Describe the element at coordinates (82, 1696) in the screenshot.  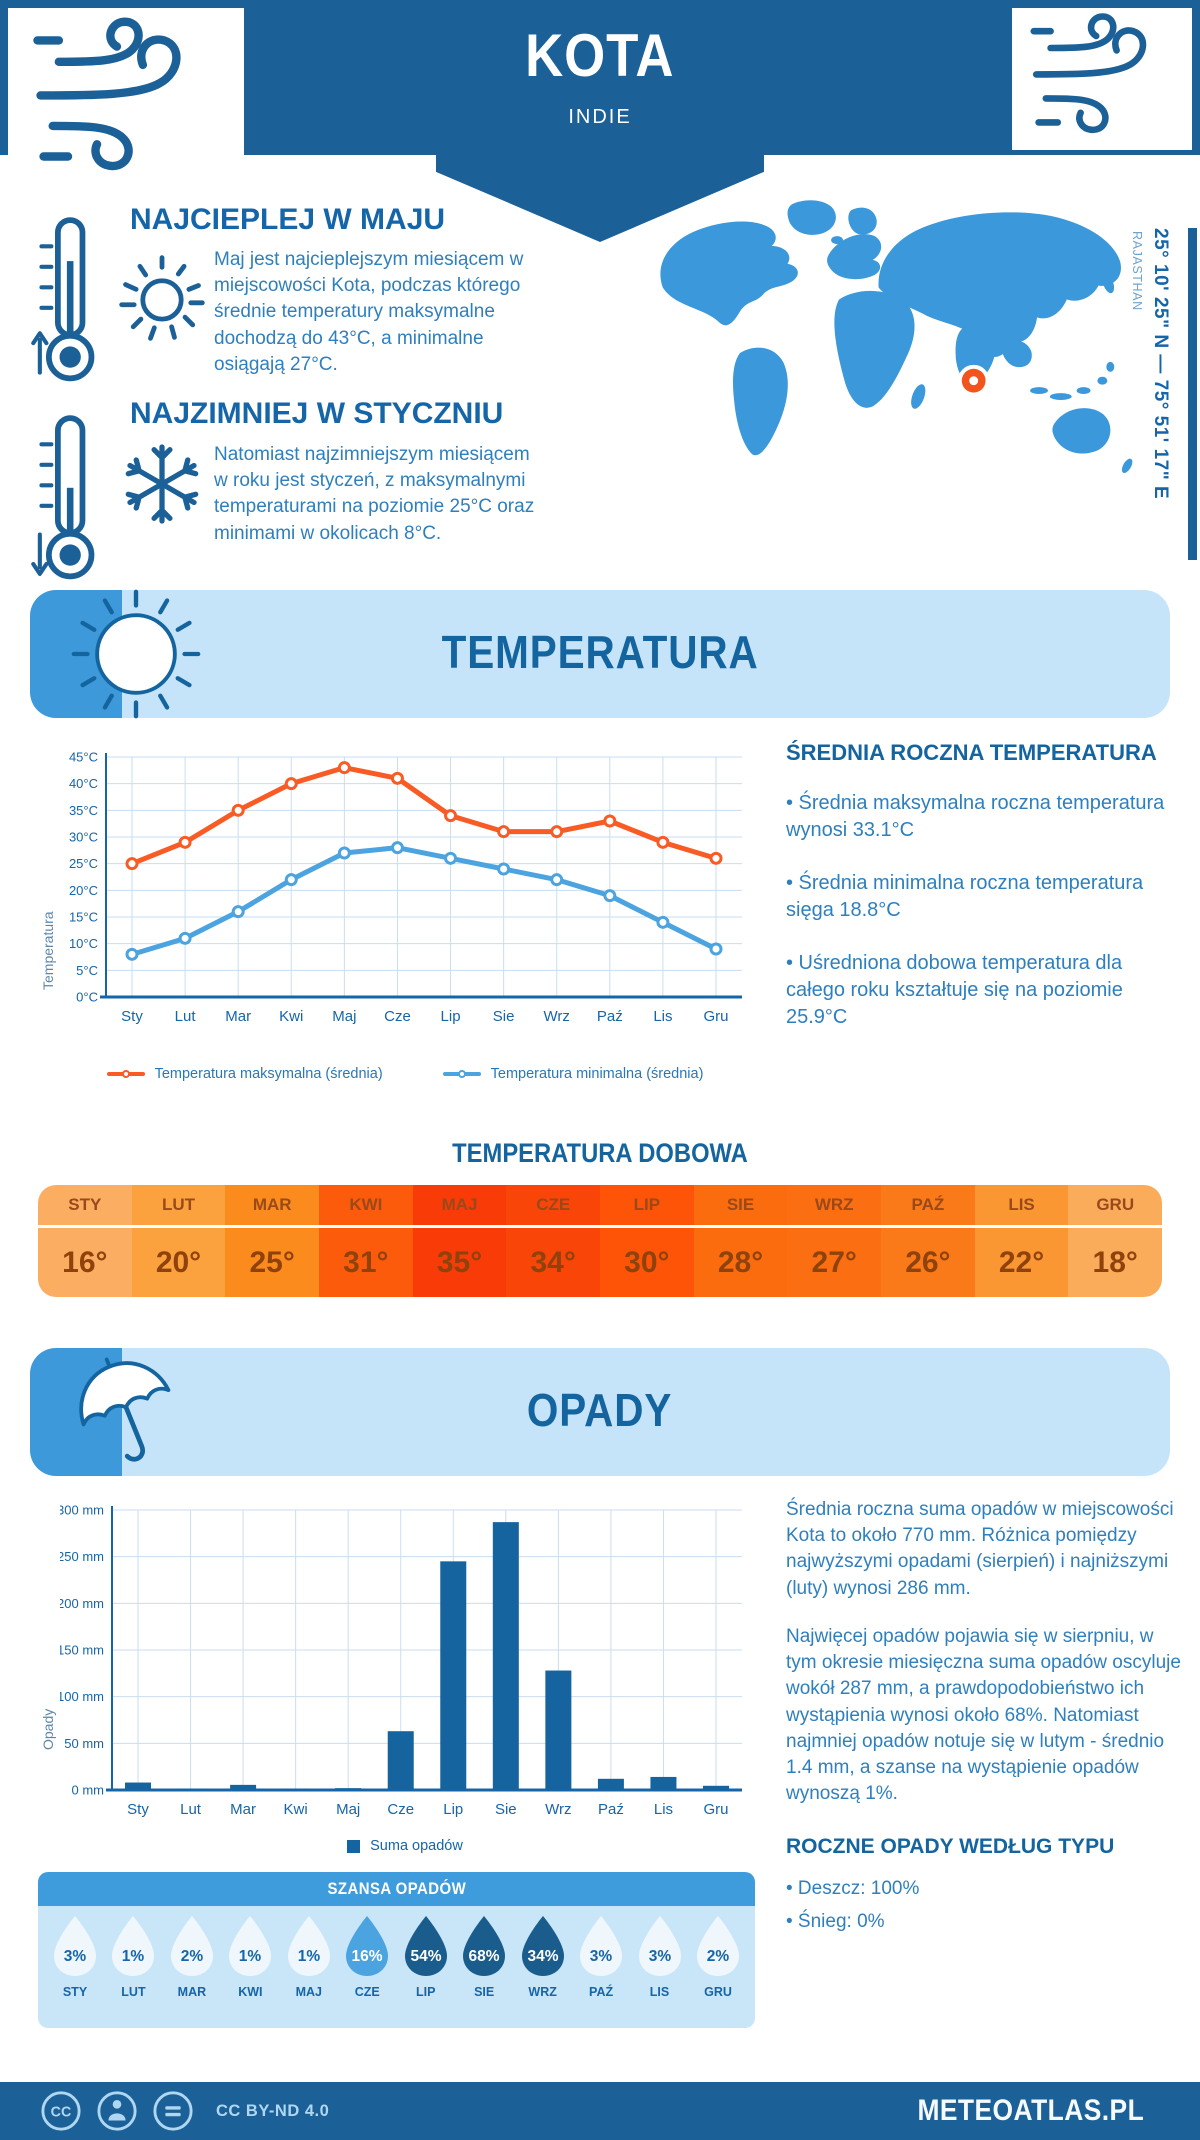
I see `y-tick-label: 100 mm` at that location.